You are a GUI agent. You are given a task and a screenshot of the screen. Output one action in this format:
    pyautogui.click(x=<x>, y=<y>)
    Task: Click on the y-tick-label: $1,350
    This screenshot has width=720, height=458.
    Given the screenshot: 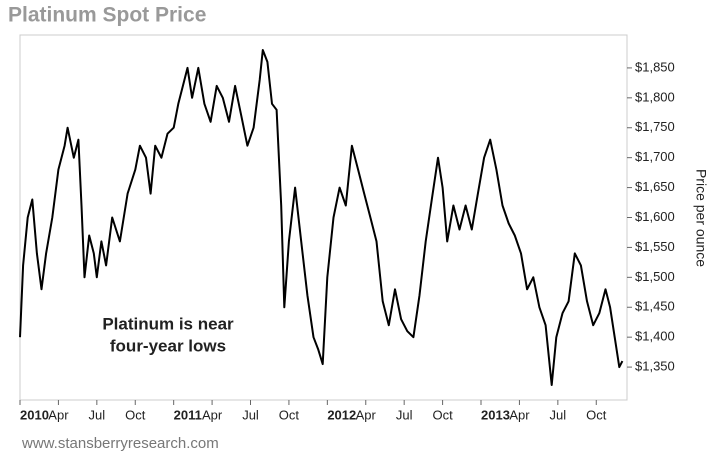 What is the action you would take?
    pyautogui.click(x=655, y=366)
    